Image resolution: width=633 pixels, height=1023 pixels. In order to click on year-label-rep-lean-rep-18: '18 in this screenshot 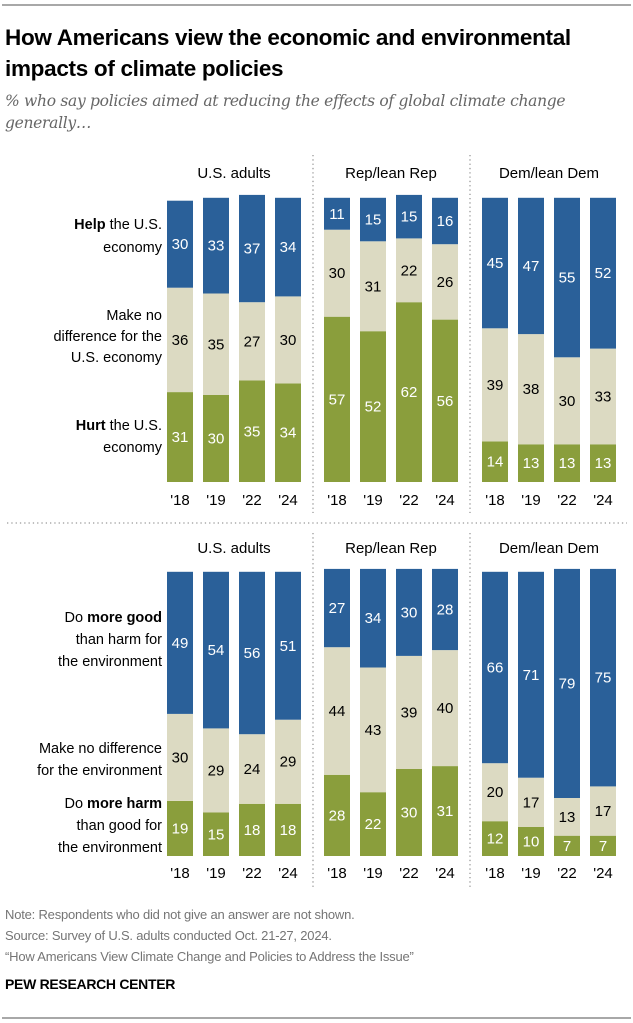, I will do `click(337, 500)`.